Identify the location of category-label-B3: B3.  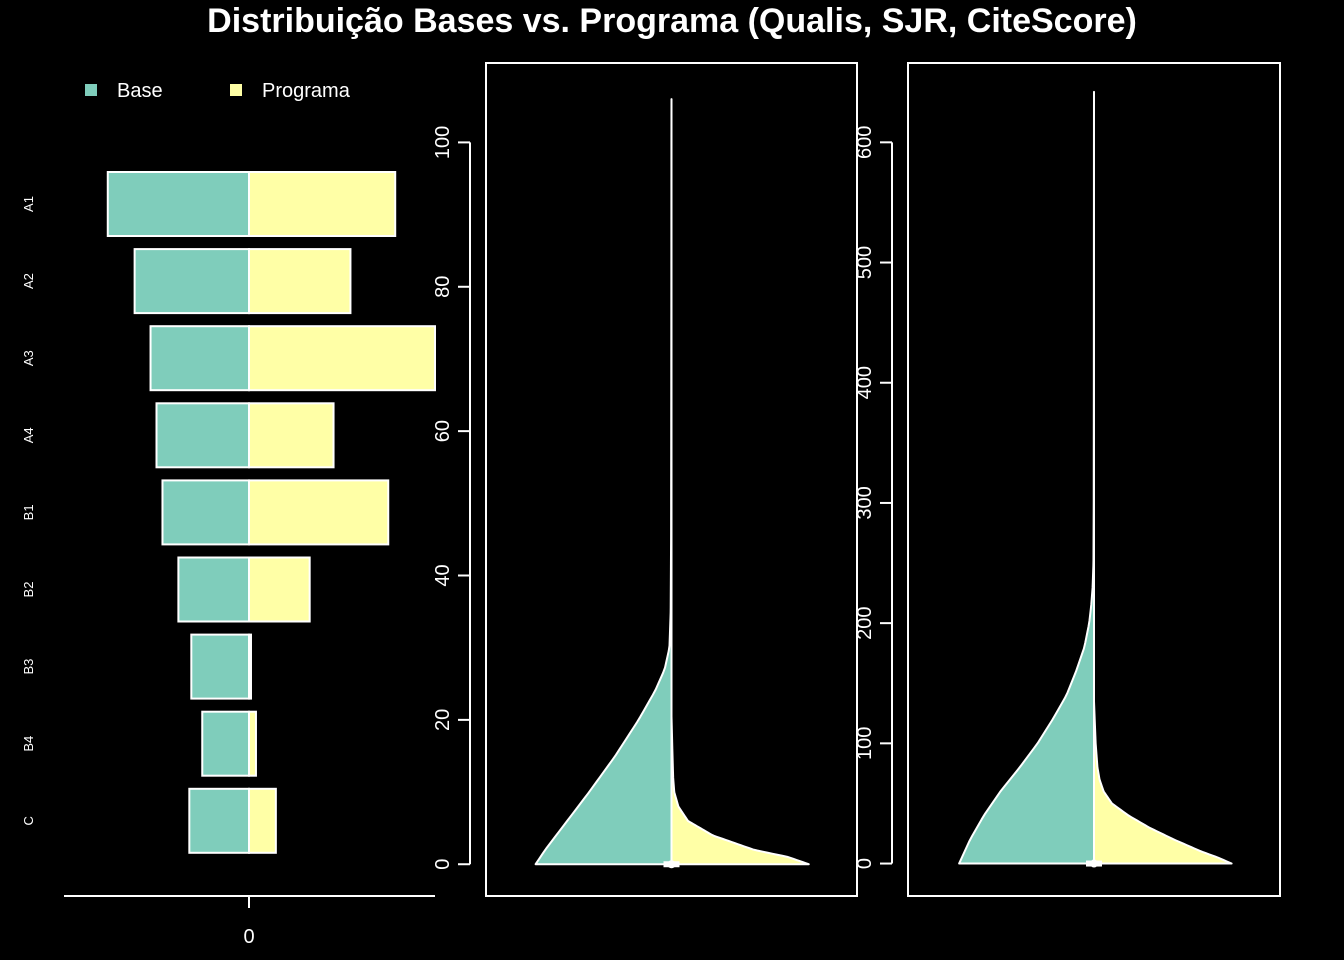
(28, 667).